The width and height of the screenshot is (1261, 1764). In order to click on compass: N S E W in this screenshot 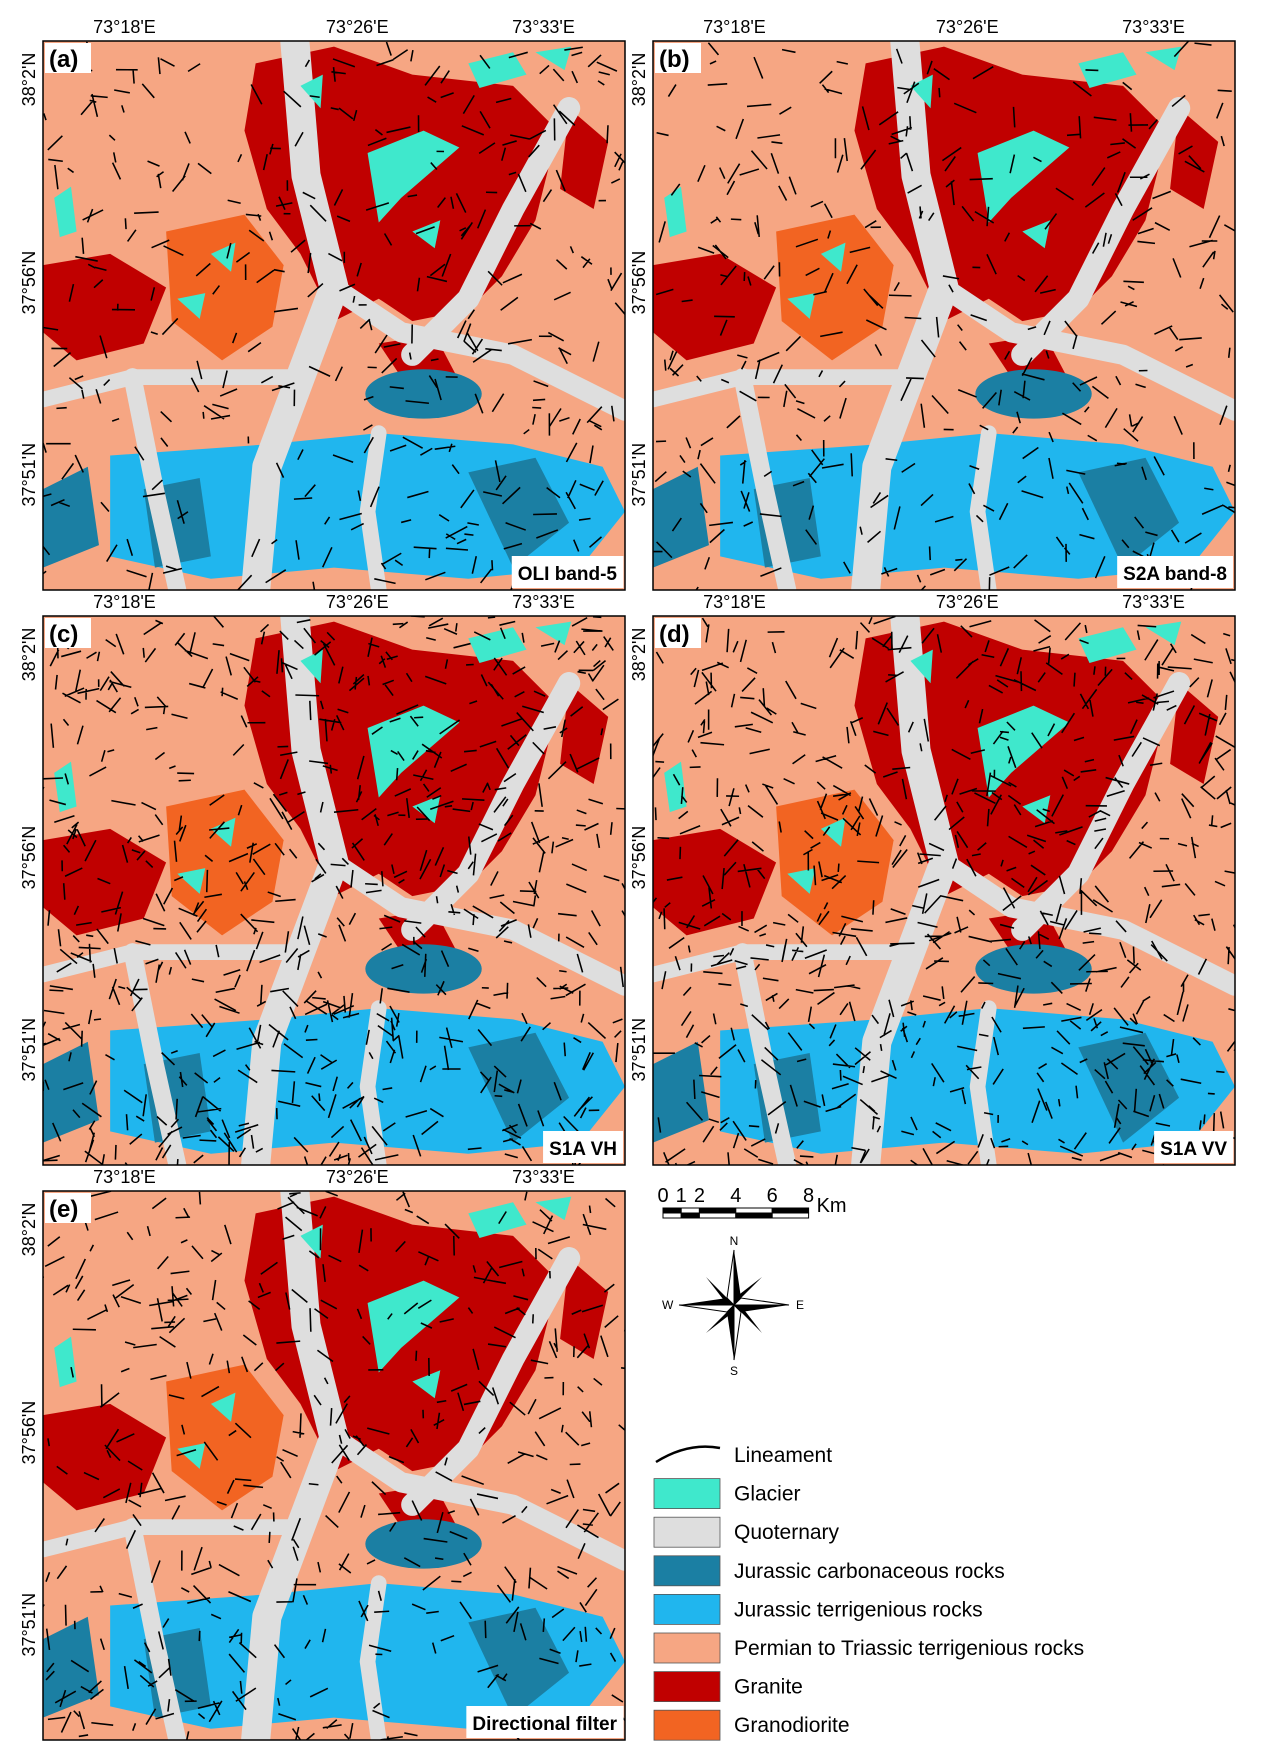, I will do `click(733, 1306)`.